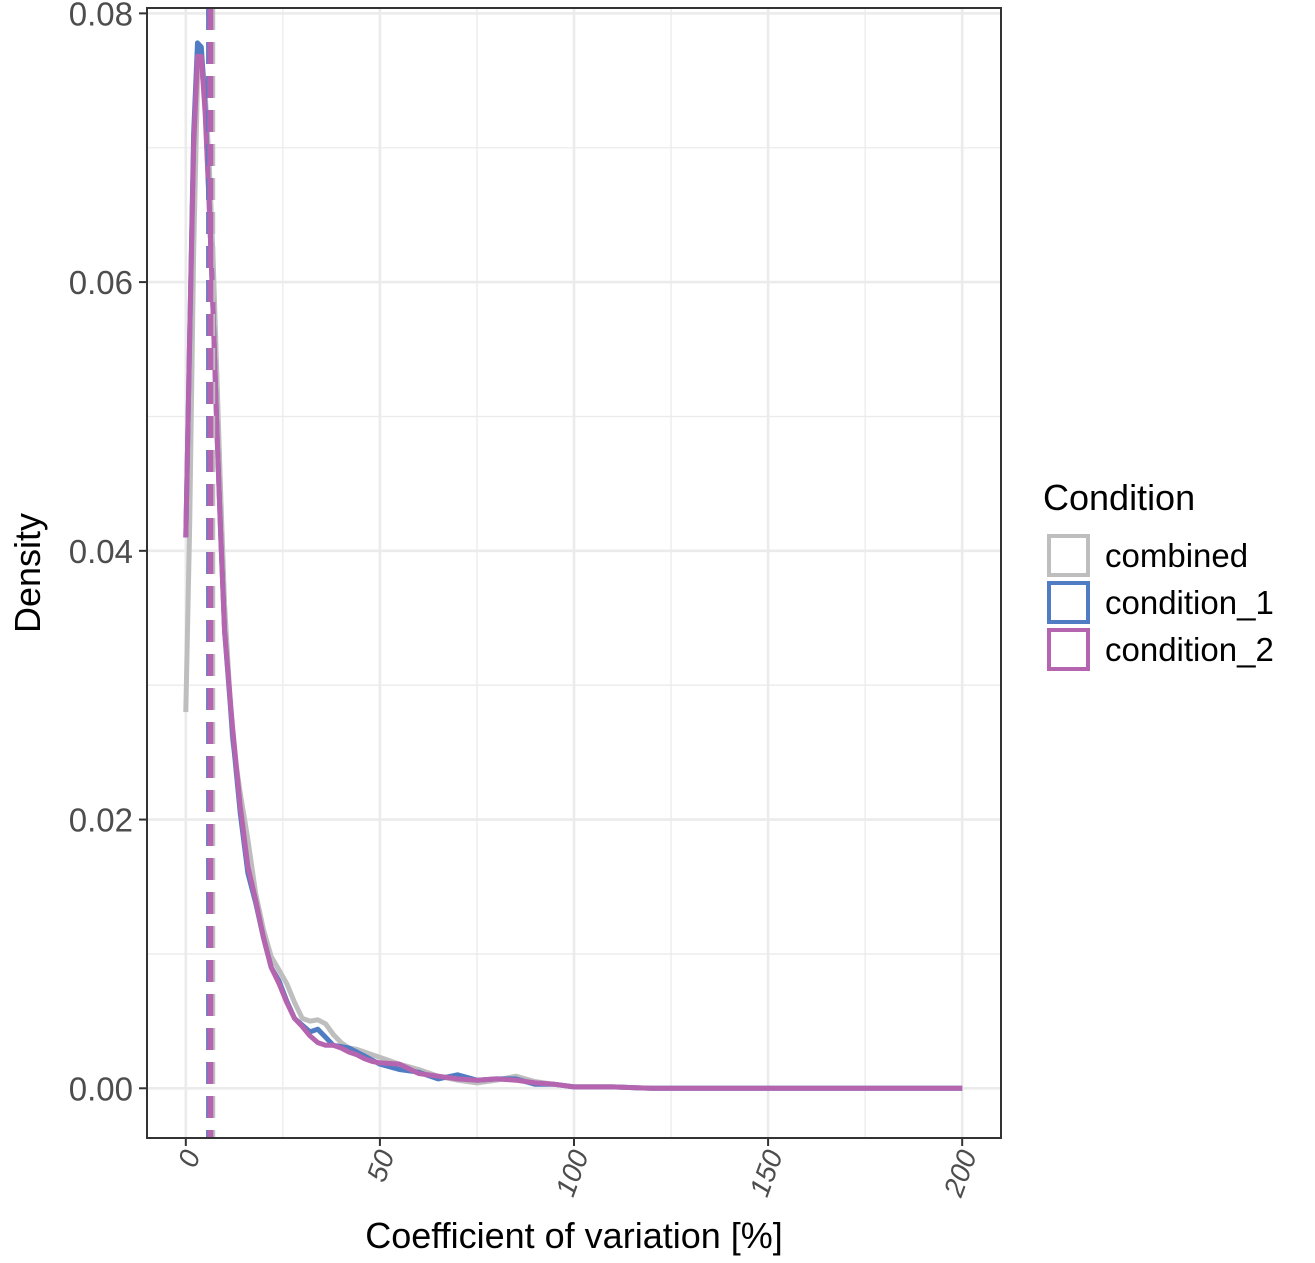 The image size is (1315, 1263). I want to click on x-tick-label: 100, so click(571, 1173).